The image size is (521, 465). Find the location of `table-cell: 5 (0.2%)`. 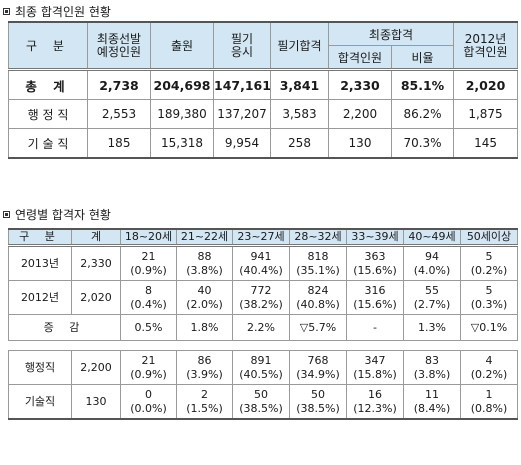

table-cell: 5 (0.2%) is located at coordinates (489, 262).